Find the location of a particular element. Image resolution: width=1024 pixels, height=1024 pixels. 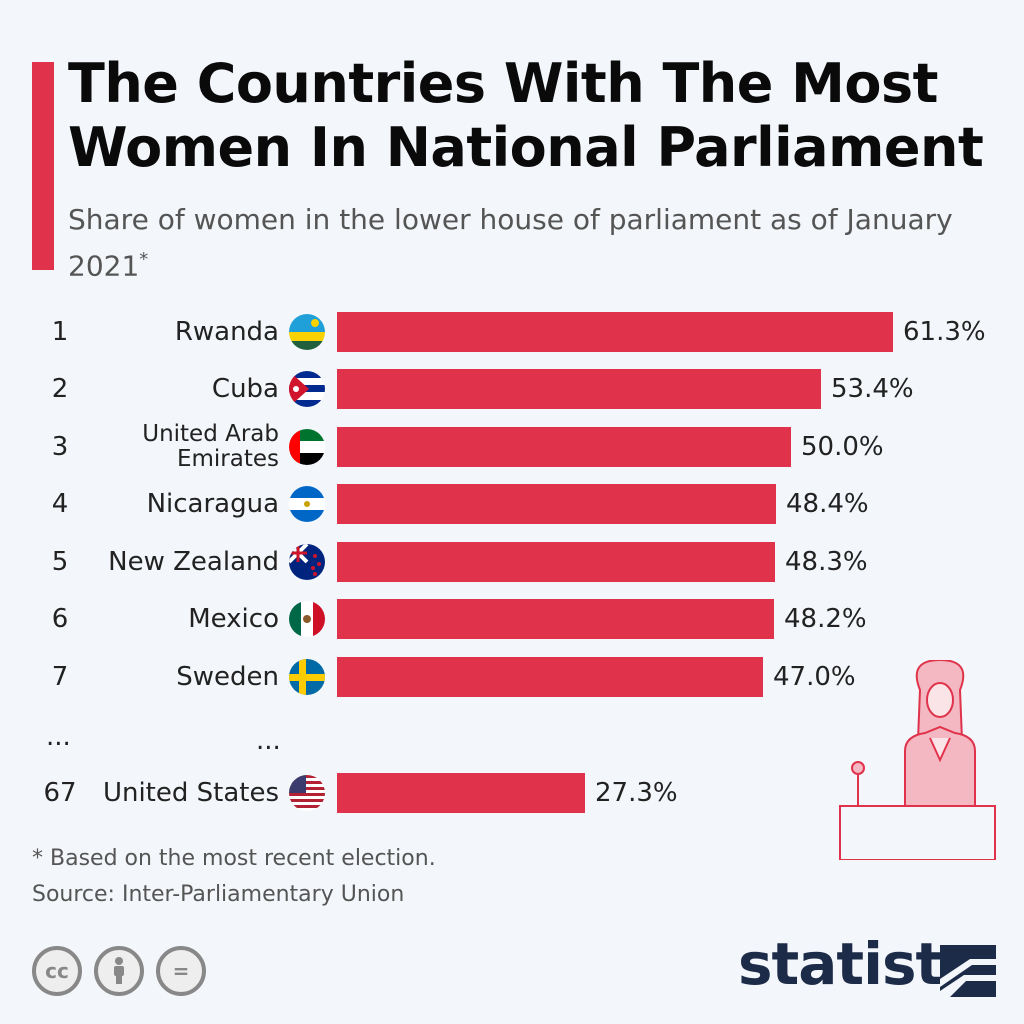

rank-label: 7 is located at coordinates (60, 677).